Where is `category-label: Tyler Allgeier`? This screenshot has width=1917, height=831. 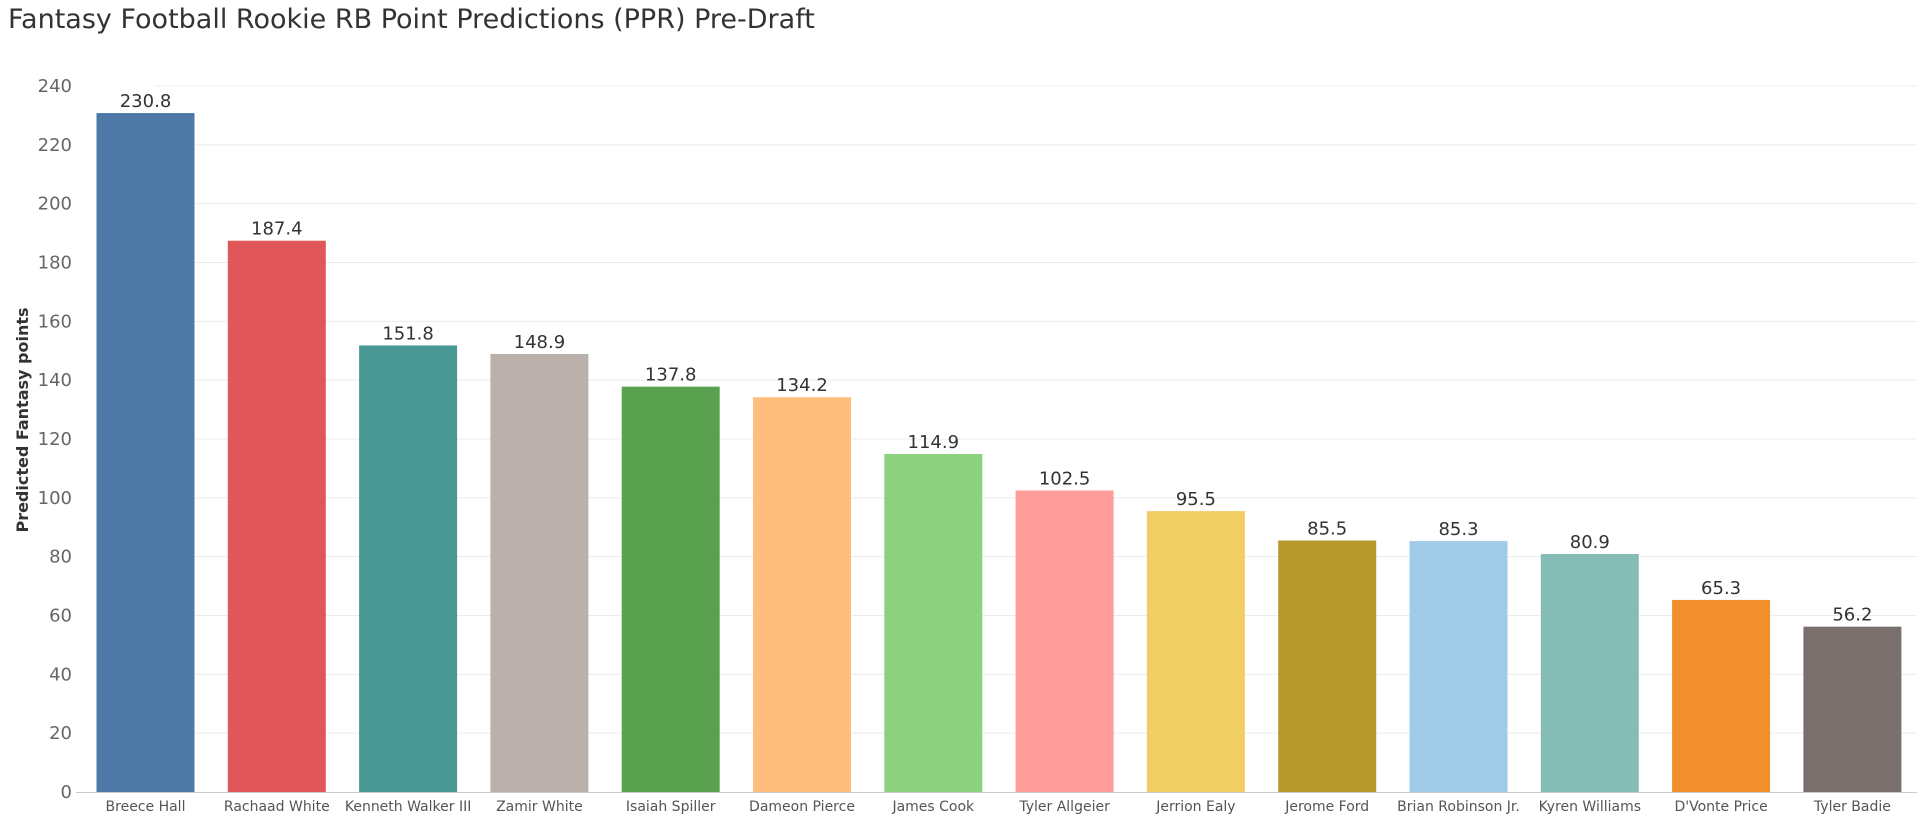
category-label: Tyler Allgeier is located at coordinates (1064, 807).